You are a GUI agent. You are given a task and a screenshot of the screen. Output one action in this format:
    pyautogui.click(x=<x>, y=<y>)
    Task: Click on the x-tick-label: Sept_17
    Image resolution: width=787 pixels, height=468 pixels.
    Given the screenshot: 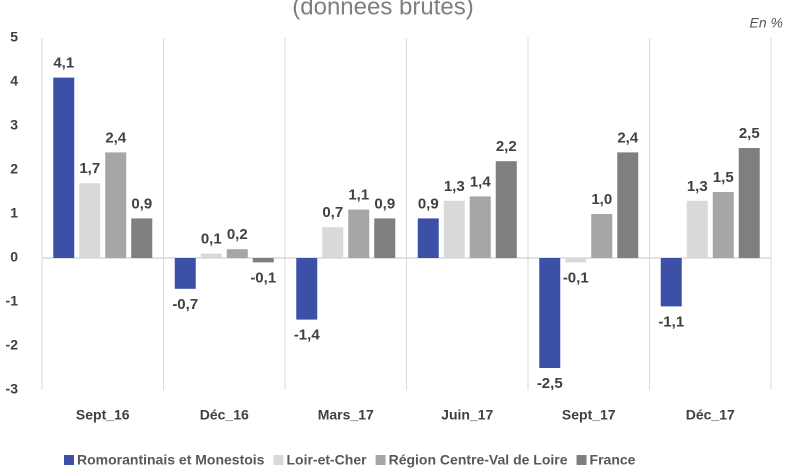 What is the action you would take?
    pyautogui.click(x=589, y=415)
    